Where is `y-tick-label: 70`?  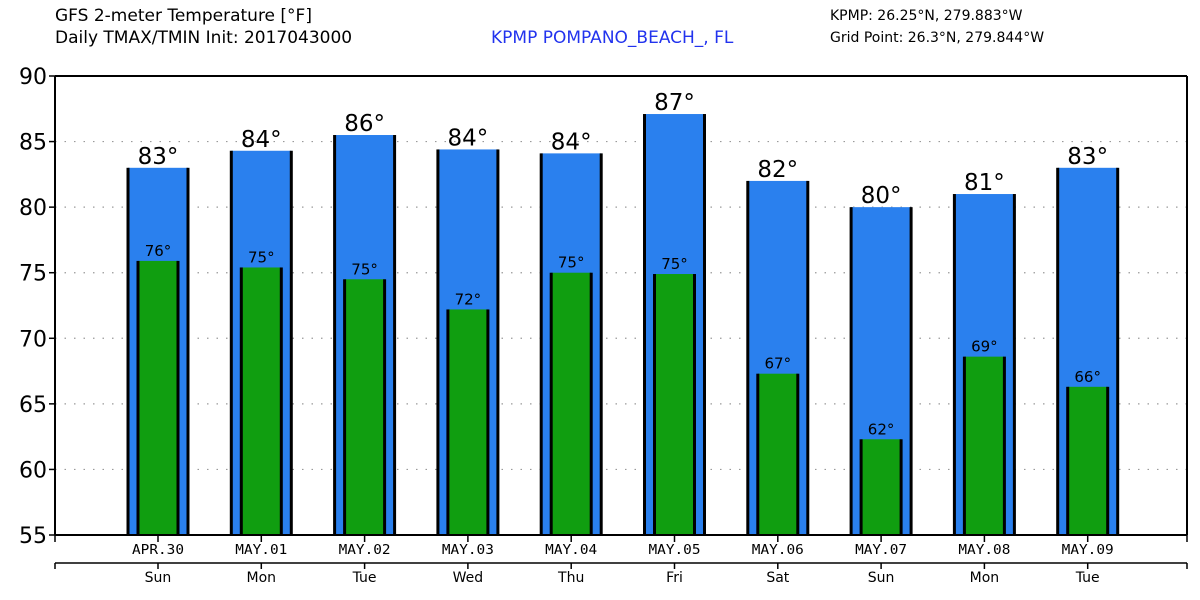 y-tick-label: 70 is located at coordinates (33, 339).